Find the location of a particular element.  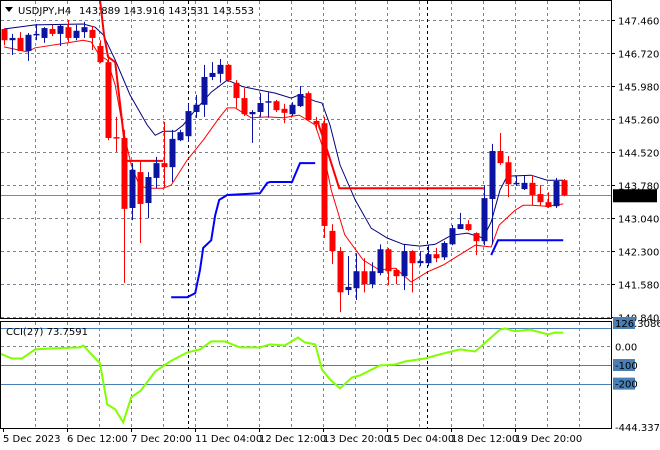

symbol-label: USDJPY,H4 is located at coordinates (44, 11).